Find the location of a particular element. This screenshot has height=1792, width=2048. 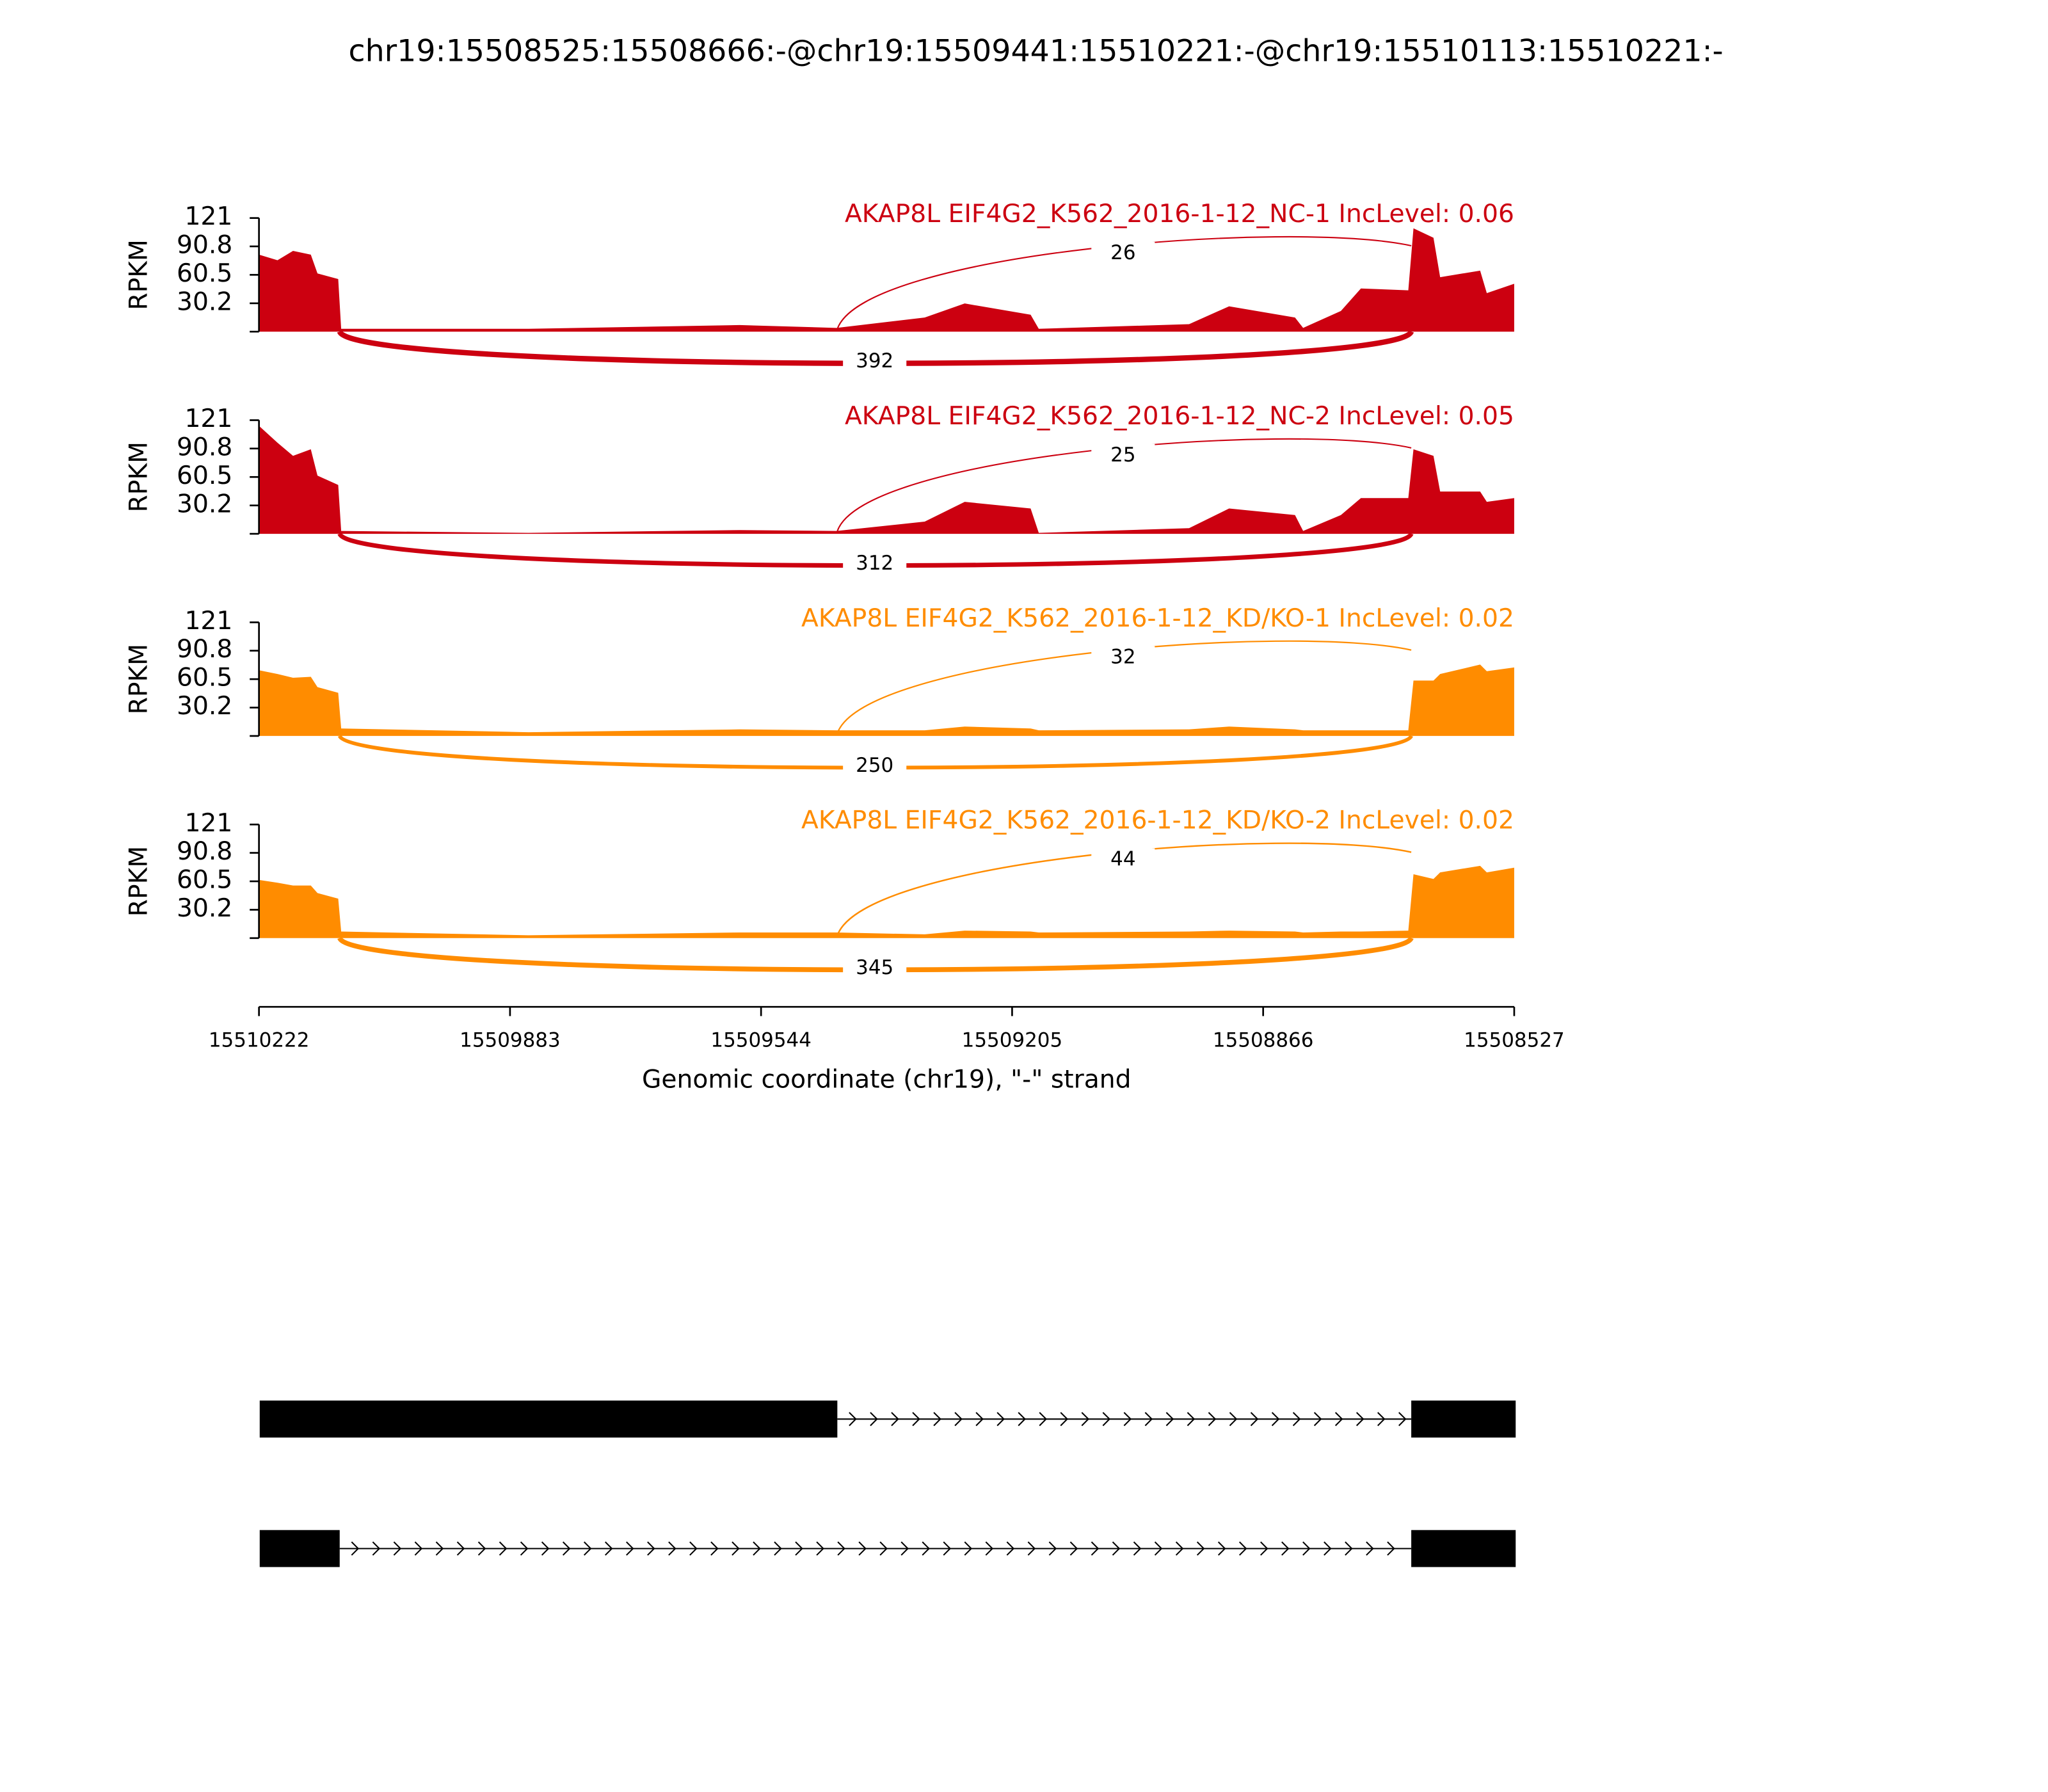

x-tick-label: 15510222 is located at coordinates (259, 1040).